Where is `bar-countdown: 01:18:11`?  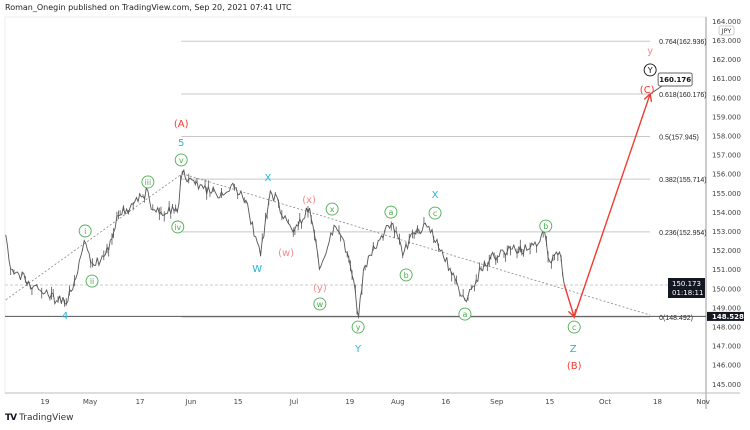 bar-countdown: 01:18:11 is located at coordinates (687, 293).